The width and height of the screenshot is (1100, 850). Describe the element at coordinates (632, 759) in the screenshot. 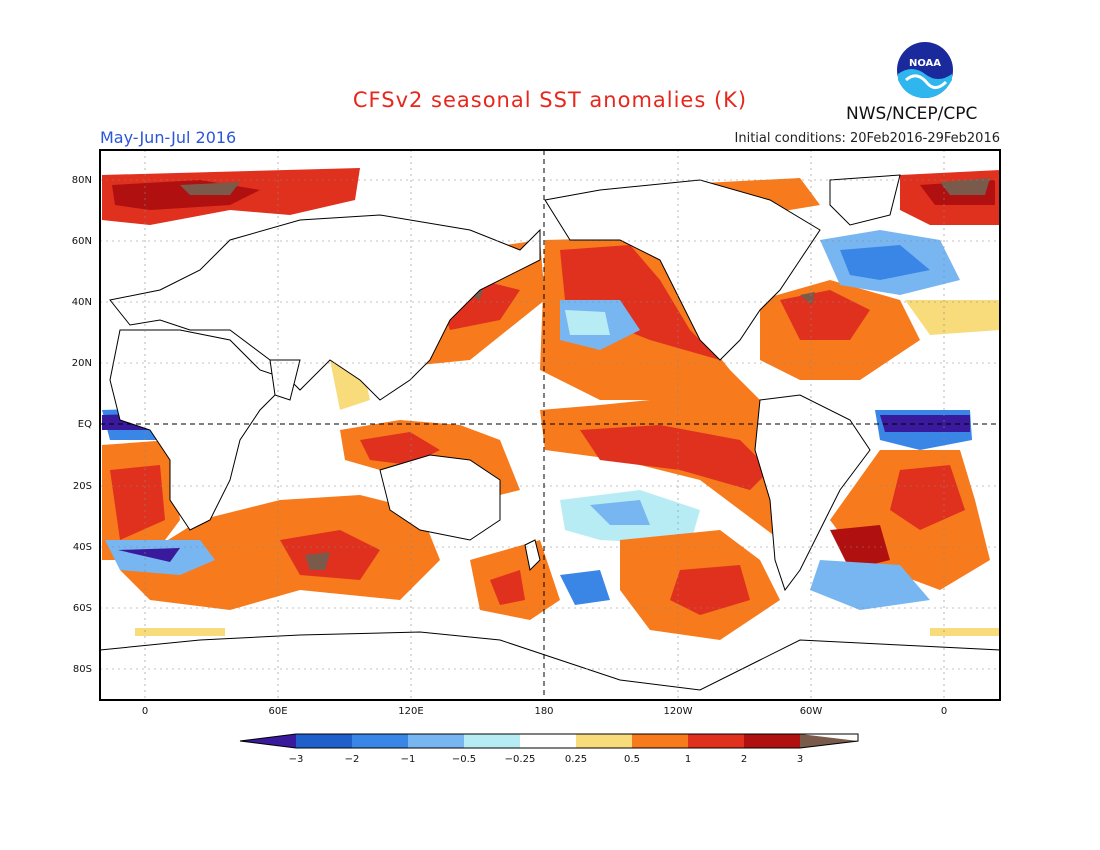

I see `colorbar-label: 0.5` at that location.